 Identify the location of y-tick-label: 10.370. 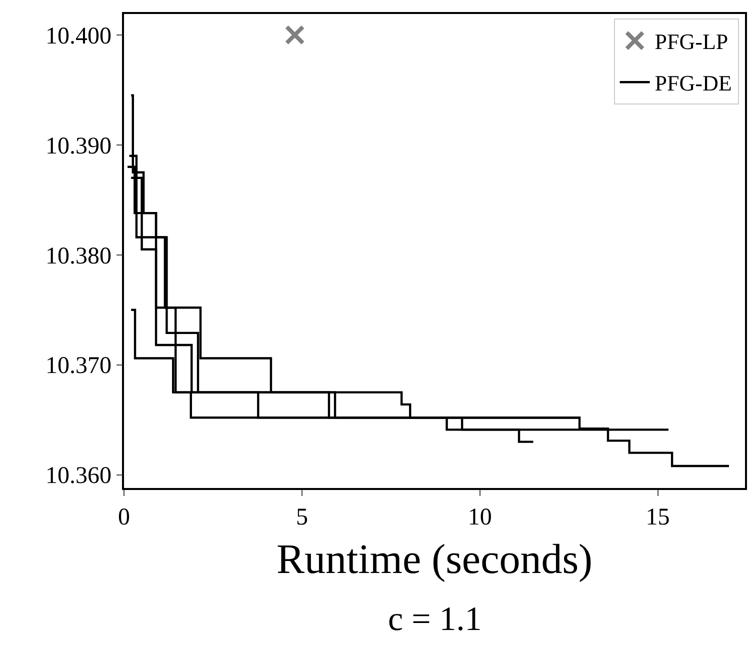
(78, 366).